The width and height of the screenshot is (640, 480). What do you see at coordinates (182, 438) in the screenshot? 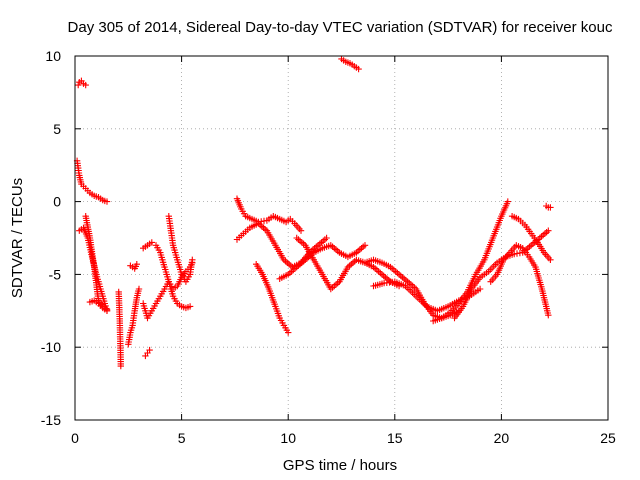
I see `x-tick-label: 5` at bounding box center [182, 438].